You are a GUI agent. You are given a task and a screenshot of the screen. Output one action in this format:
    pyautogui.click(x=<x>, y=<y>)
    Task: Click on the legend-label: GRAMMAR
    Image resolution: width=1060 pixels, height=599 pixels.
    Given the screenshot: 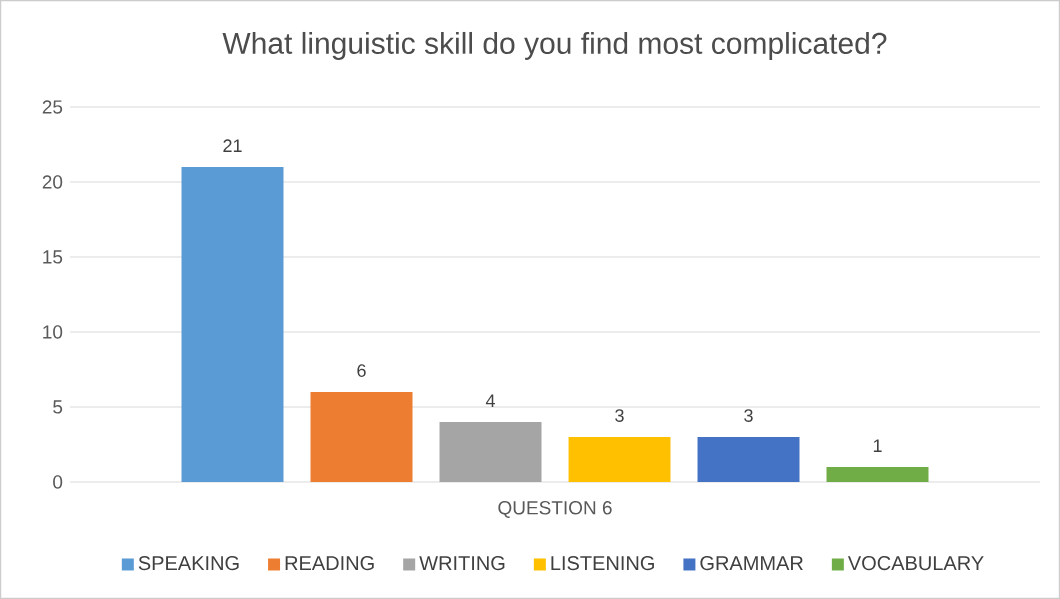 What is the action you would take?
    pyautogui.click(x=751, y=563)
    